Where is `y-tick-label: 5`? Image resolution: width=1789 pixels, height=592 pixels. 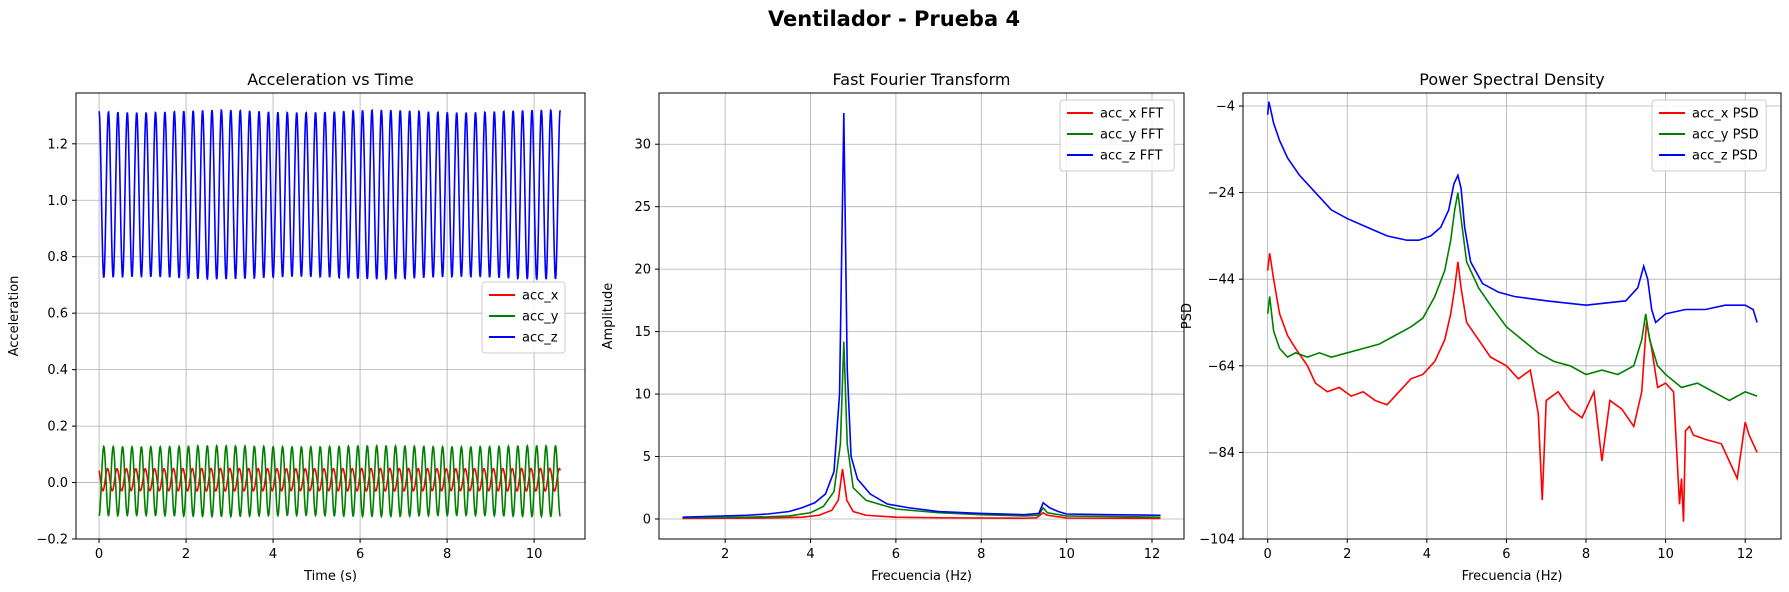
y-tick-label: 5 is located at coordinates (647, 457).